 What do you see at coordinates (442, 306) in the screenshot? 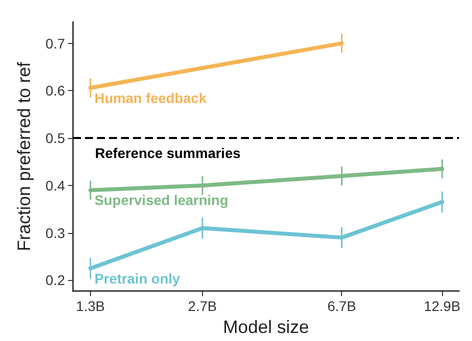
I see `x-tick-label: 12.9B` at bounding box center [442, 306].